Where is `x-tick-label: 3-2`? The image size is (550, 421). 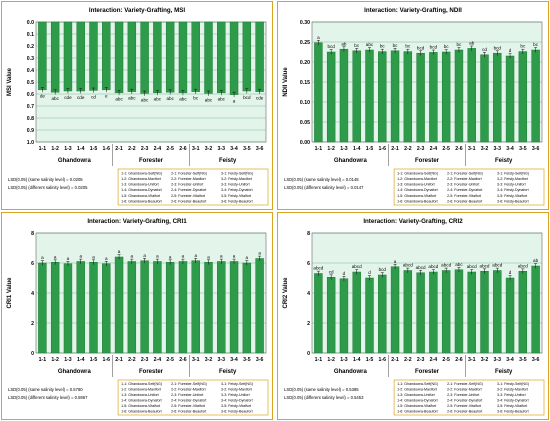 x-tick-label: 3-2 is located at coordinates (209, 149).